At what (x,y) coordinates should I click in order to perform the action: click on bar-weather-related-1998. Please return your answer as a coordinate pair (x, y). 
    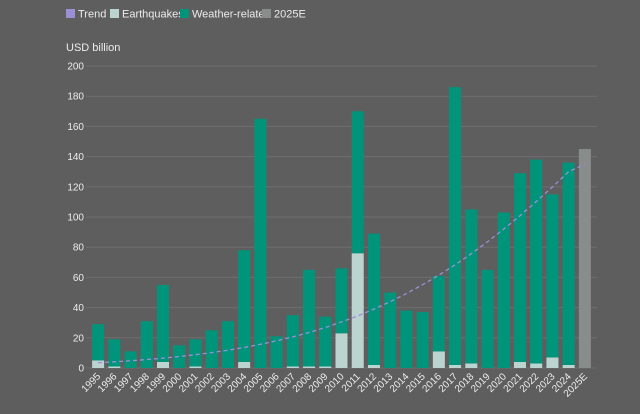
    Looking at the image, I should click on (146, 344).